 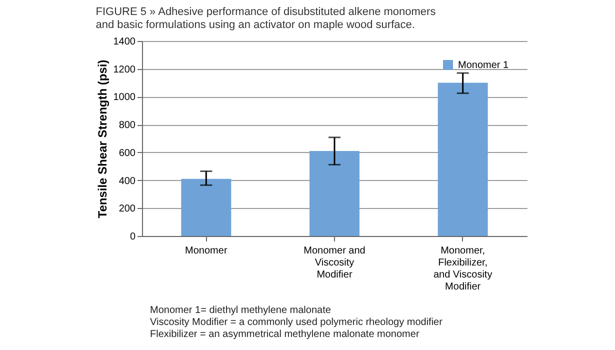 What do you see at coordinates (127, 209) in the screenshot?
I see `y-tick-label: 200` at bounding box center [127, 209].